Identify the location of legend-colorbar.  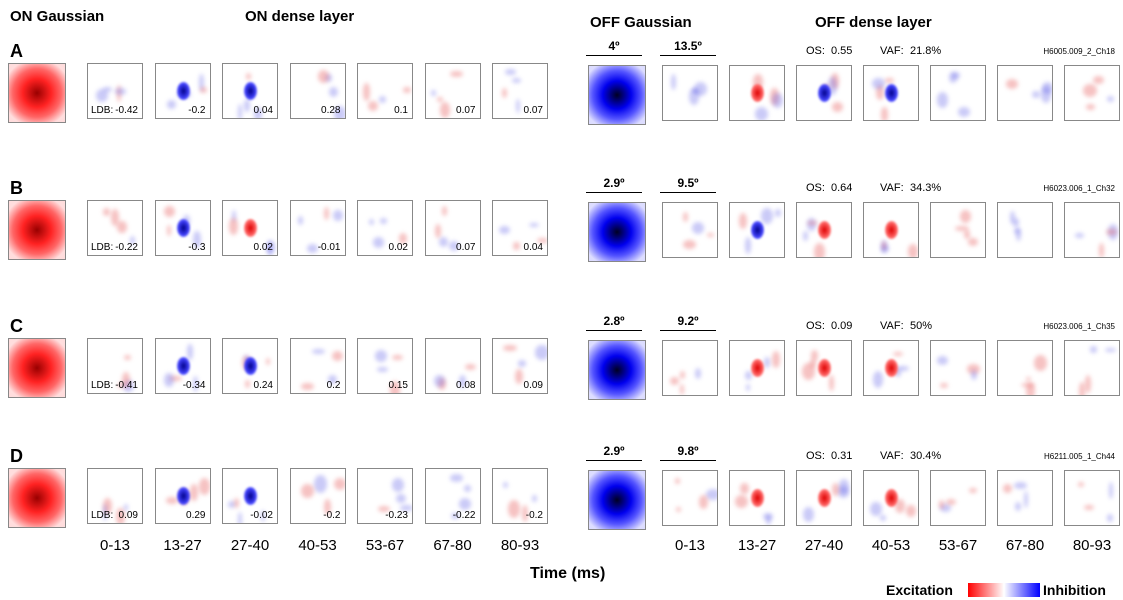
(1004, 590).